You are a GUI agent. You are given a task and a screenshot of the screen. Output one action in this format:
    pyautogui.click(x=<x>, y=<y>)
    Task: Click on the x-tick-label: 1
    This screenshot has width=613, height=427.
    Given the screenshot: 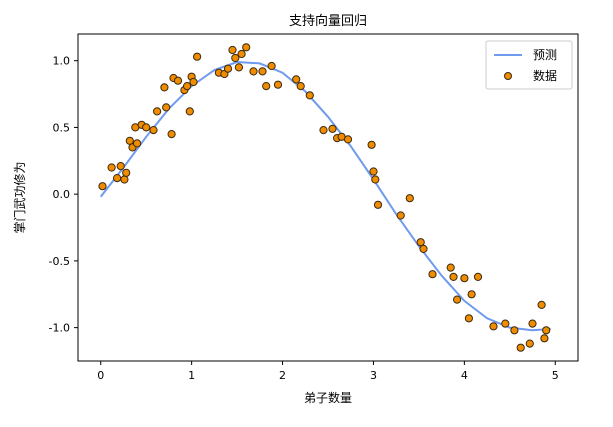 What is the action you would take?
    pyautogui.click(x=191, y=375)
    